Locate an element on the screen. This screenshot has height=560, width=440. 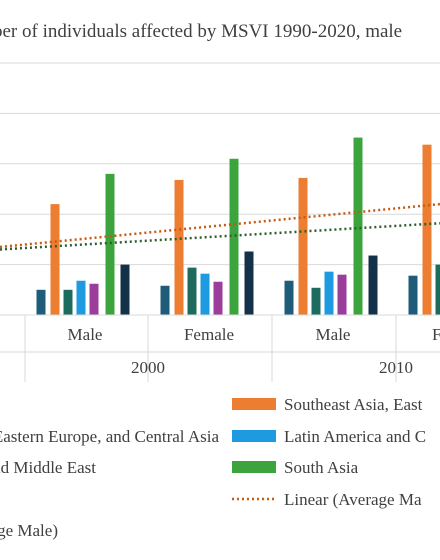
x-axis: Male Female Male Female 2000 2010 is located at coordinates (220, 348).